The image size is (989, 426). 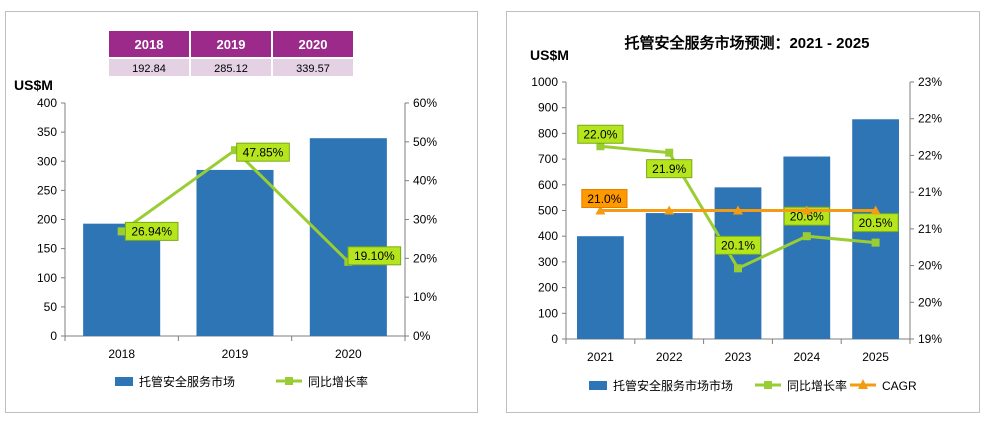 I want to click on left-ytick-label: 250, so click(x=47, y=190).